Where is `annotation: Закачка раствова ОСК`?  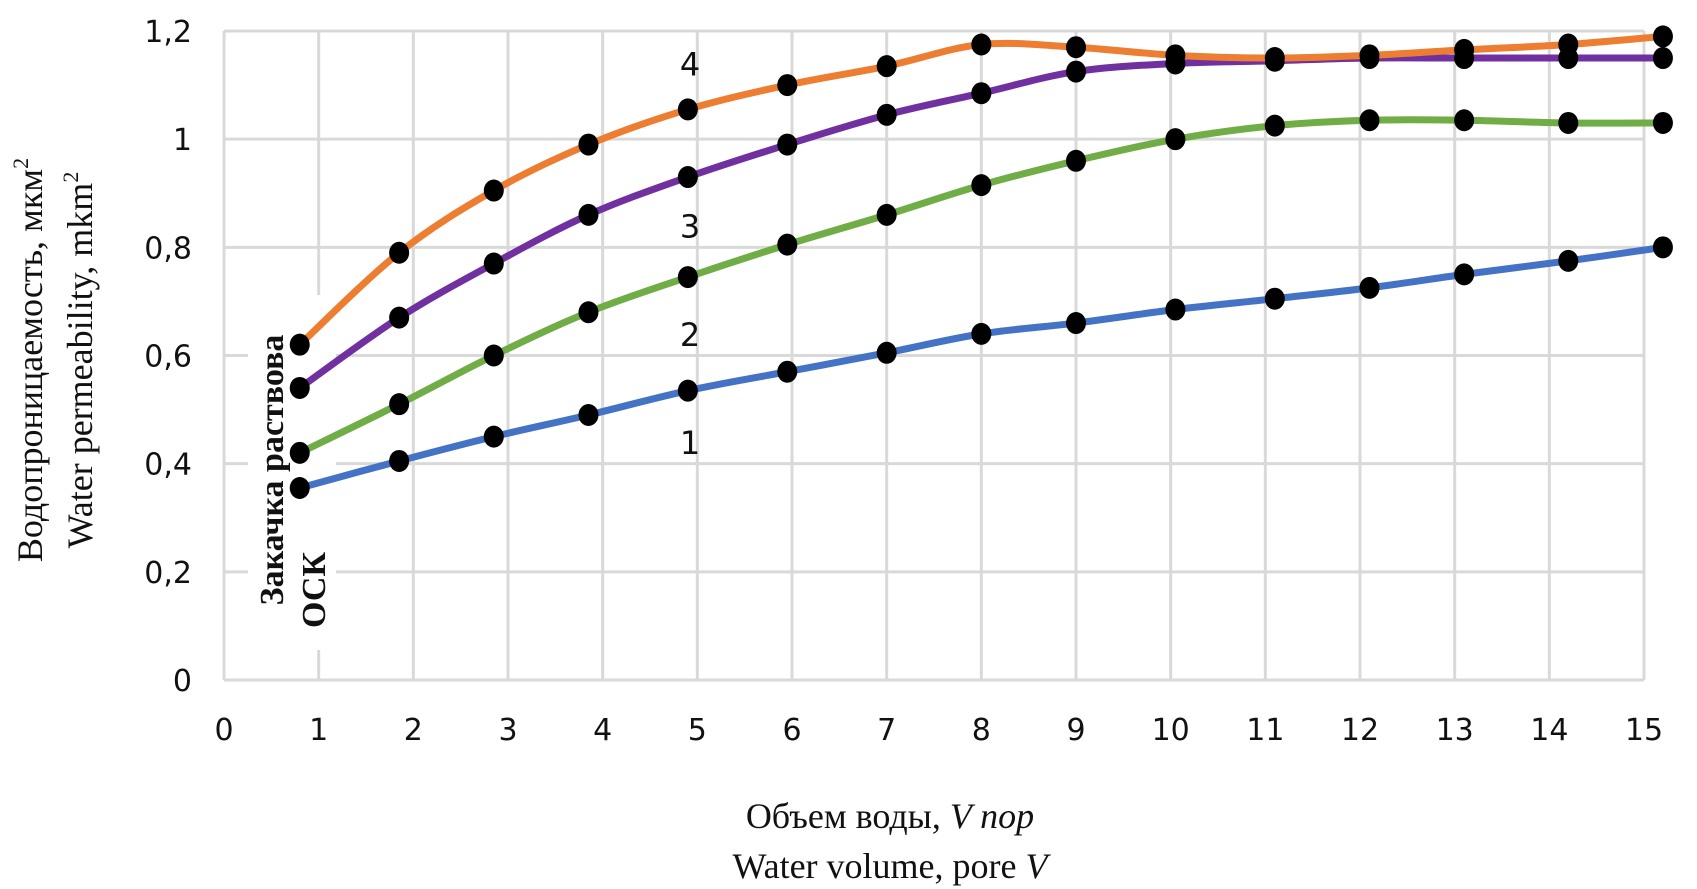
annotation: Закачка раствова ОСК is located at coordinates (293, 481).